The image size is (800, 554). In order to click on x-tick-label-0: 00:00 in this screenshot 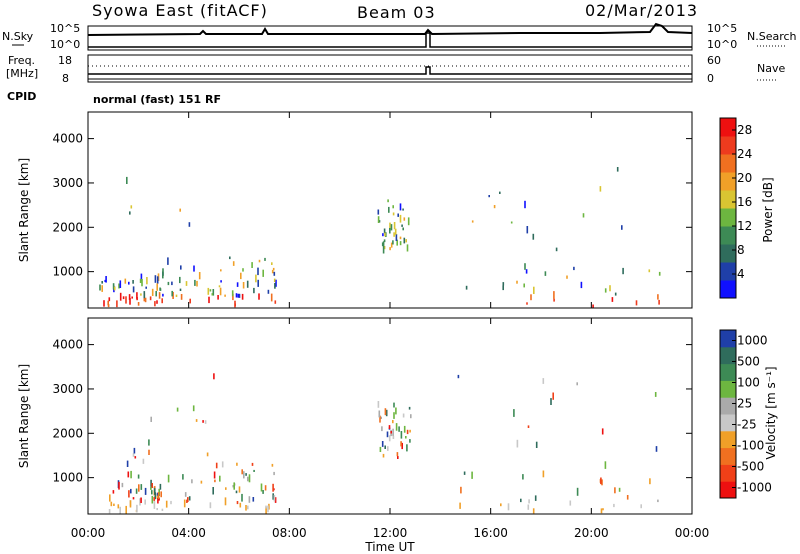, I will do `click(88, 533)`.